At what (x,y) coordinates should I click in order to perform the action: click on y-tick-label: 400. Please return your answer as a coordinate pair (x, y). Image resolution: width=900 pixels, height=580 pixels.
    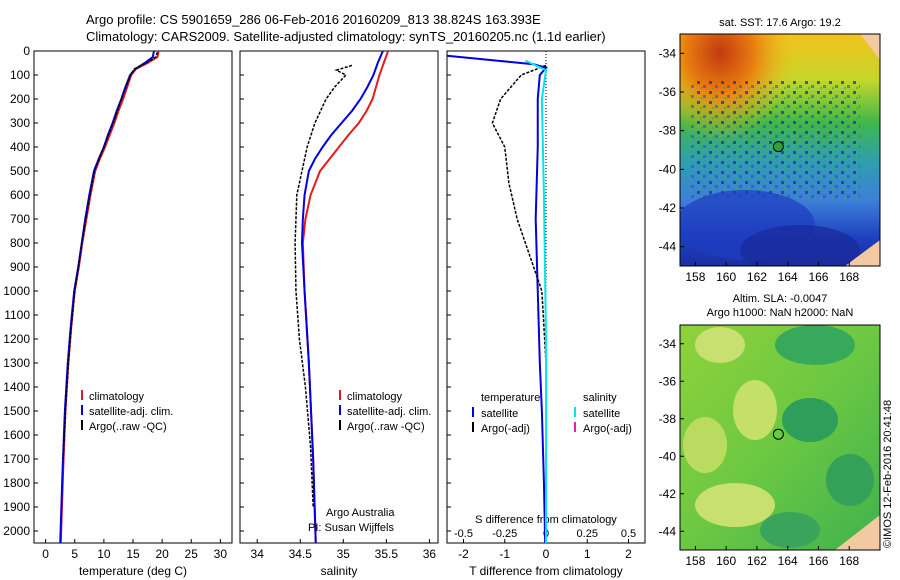
    Looking at the image, I should click on (20, 147).